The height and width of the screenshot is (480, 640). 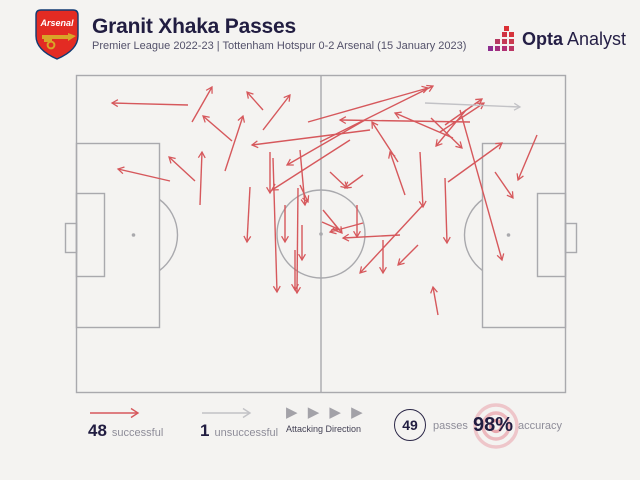 I want to click on unsuccessful-caption: 1 unsuccessful, so click(x=239, y=431).